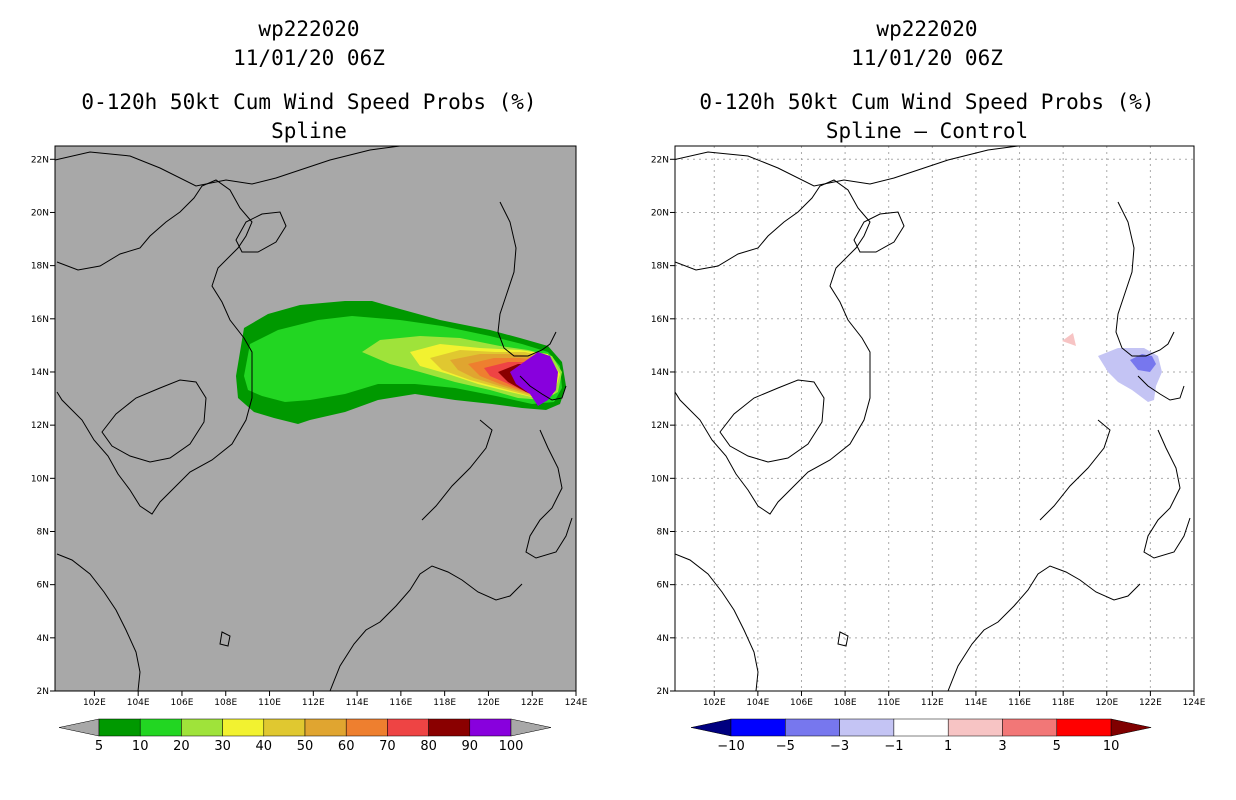  I want to click on diff-positive-light-fill, so click(1069, 339).